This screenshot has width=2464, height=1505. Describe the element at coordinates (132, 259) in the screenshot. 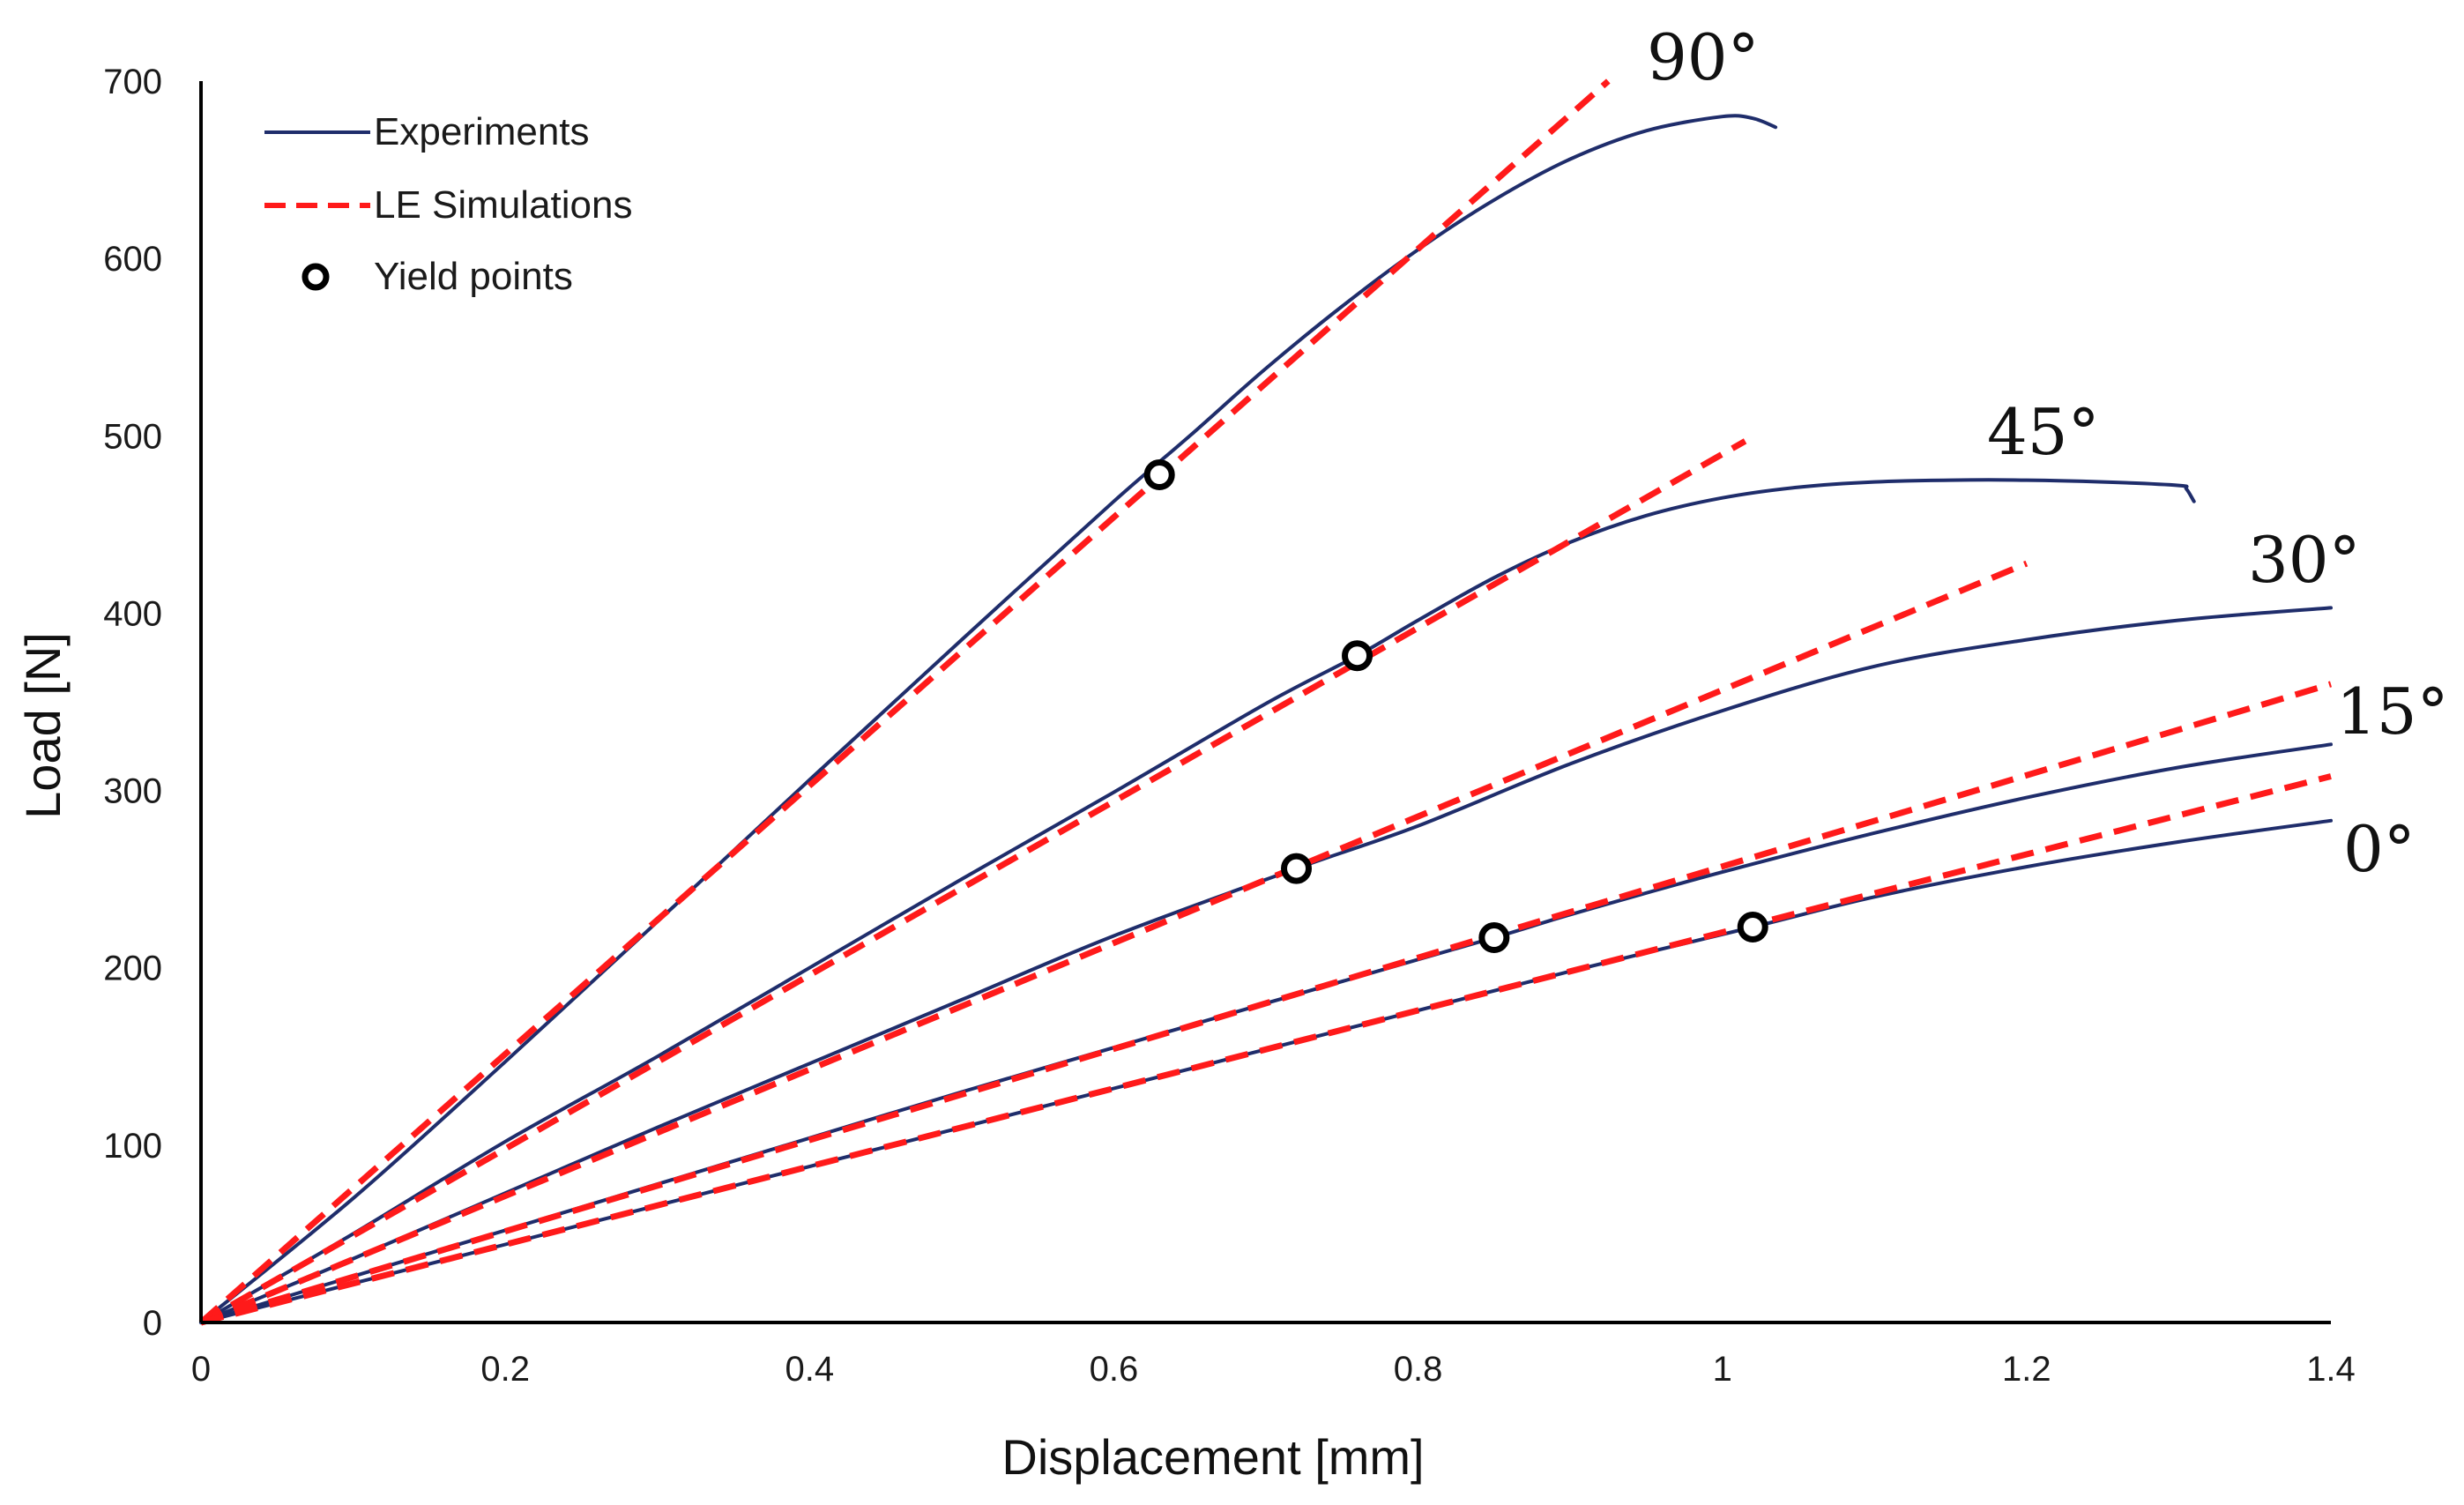

I see `y-tick-label: 600` at that location.